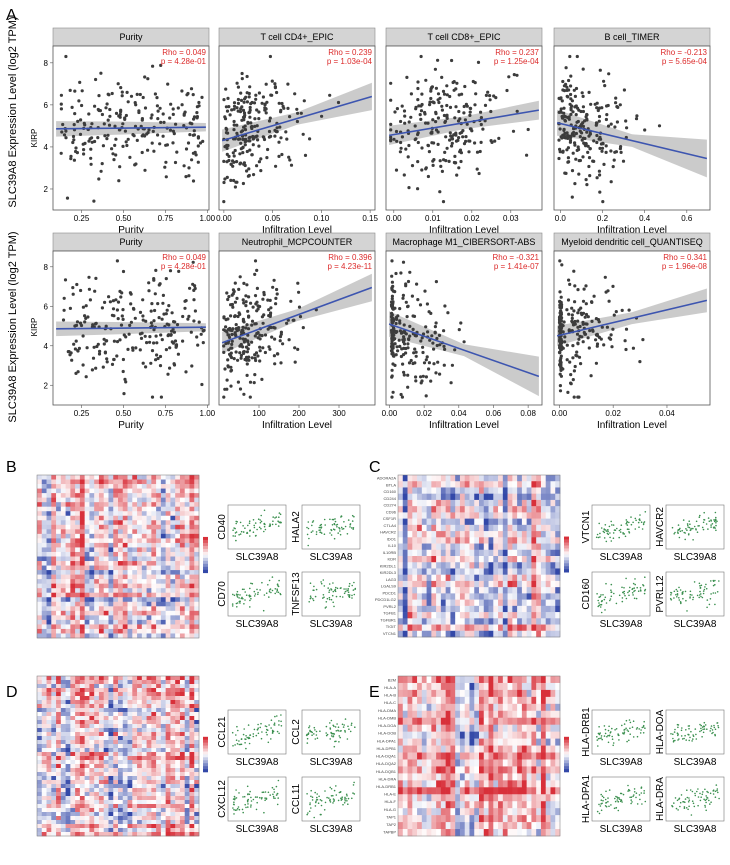 The width and height of the screenshot is (730, 865). I want to click on x-axis-label: Infiltration Level, so click(632, 425).